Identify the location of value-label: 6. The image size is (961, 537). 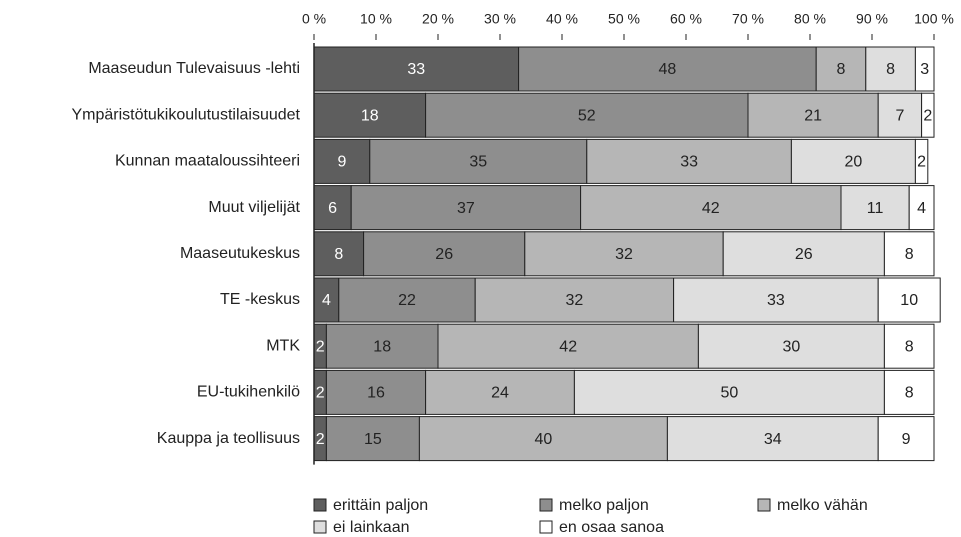
(332, 208).